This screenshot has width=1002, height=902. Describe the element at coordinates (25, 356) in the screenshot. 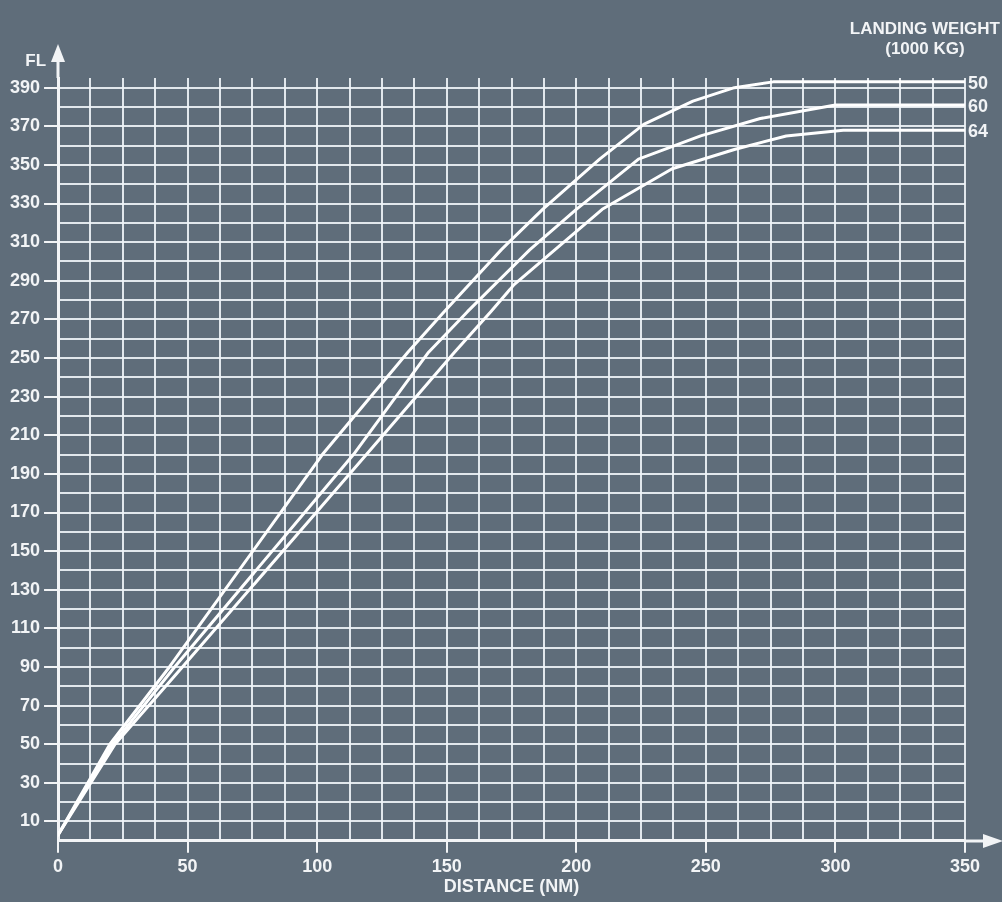

I see `y-tick-label: 250` at that location.